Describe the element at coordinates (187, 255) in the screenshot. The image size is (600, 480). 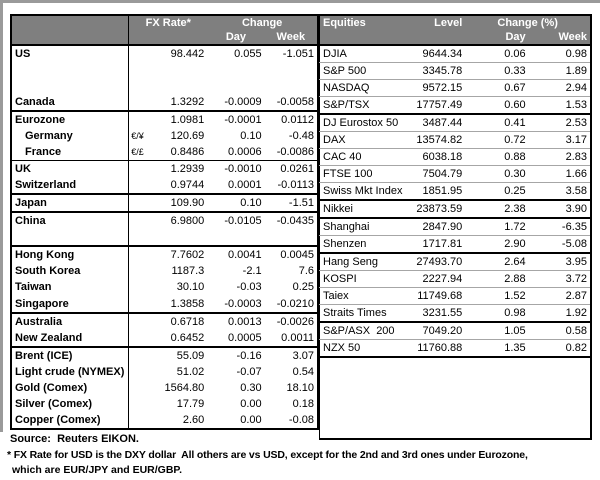
I see `fx-rate-cell: 7.7602` at that location.